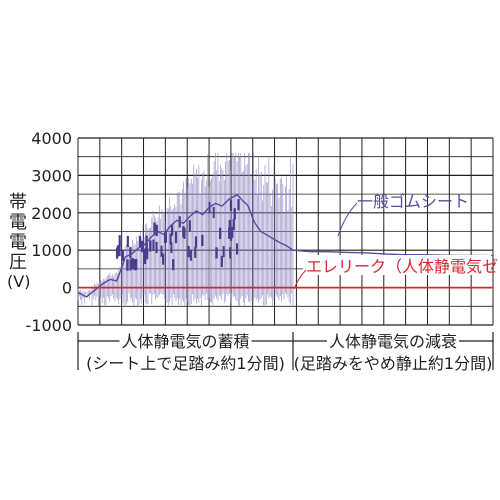  Describe the element at coordinates (403, 266) in the screenshot. I see `annotation-eleleak: エレリーク（人体静電気ゼロ）` at that location.